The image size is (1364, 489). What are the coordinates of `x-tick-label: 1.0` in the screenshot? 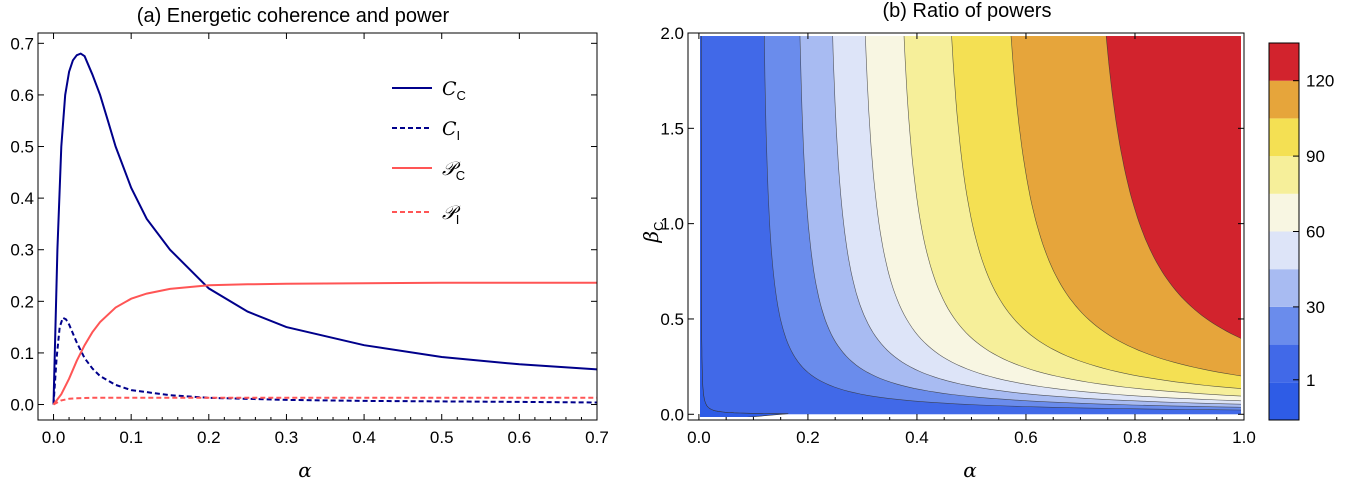 It's located at (1244, 437).